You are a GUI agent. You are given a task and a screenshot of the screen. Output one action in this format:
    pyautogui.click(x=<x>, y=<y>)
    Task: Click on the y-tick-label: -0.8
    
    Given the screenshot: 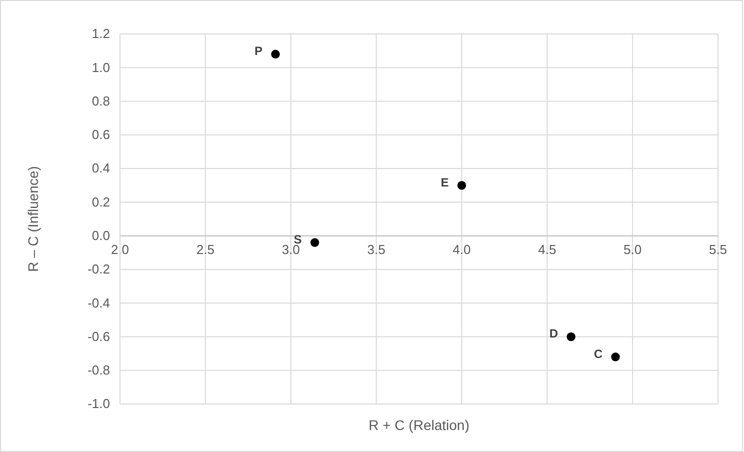 What is the action you would take?
    pyautogui.click(x=99, y=370)
    